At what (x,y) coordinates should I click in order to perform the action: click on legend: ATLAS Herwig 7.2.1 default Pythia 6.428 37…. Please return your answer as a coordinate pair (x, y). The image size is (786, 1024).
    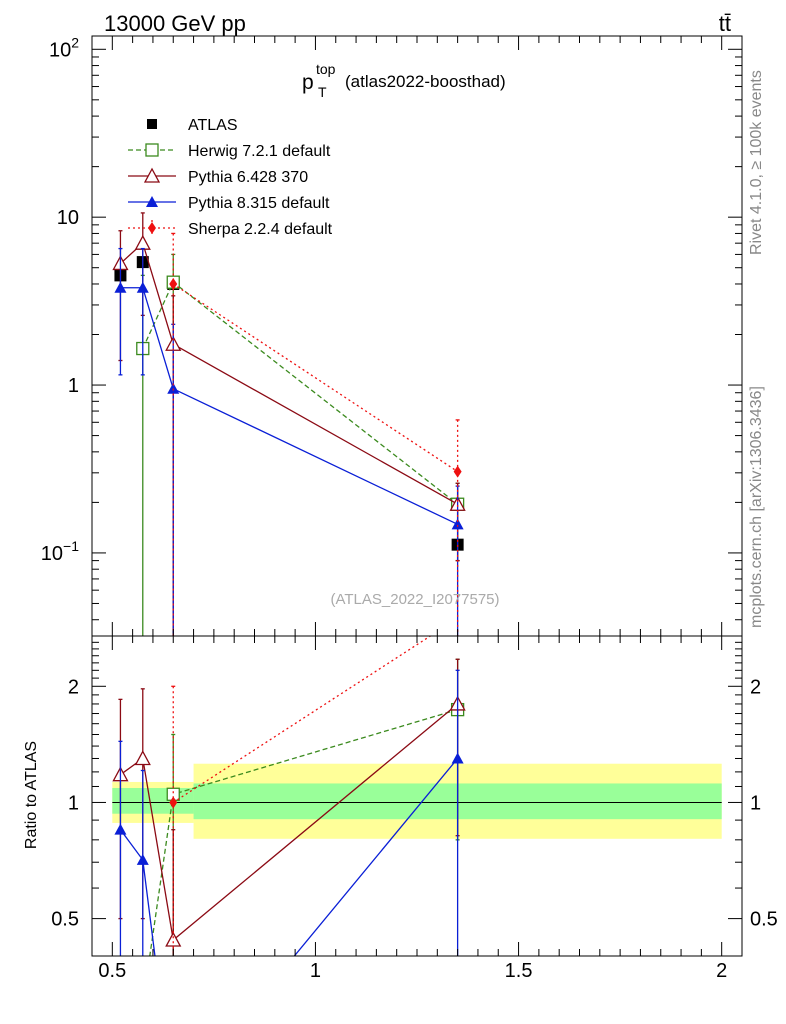
    Looking at the image, I should click on (230, 177).